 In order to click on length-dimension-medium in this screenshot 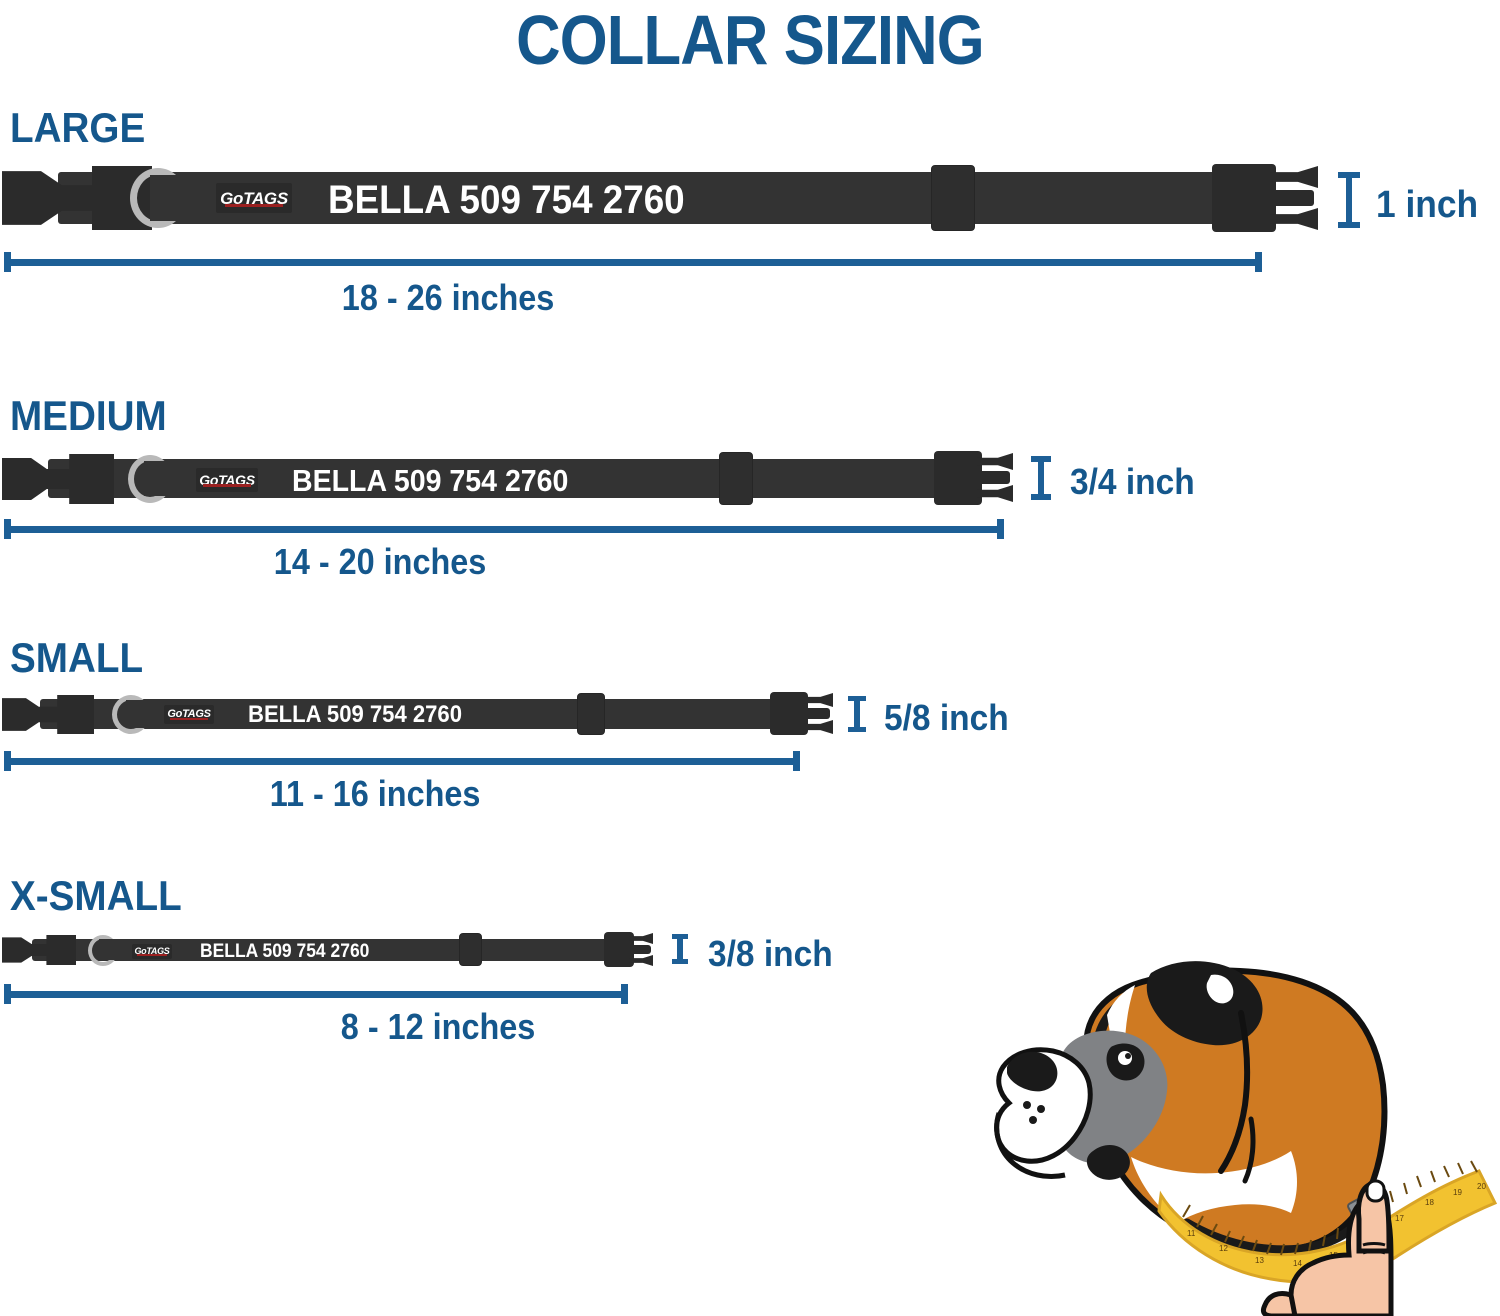, I will do `click(504, 529)`.